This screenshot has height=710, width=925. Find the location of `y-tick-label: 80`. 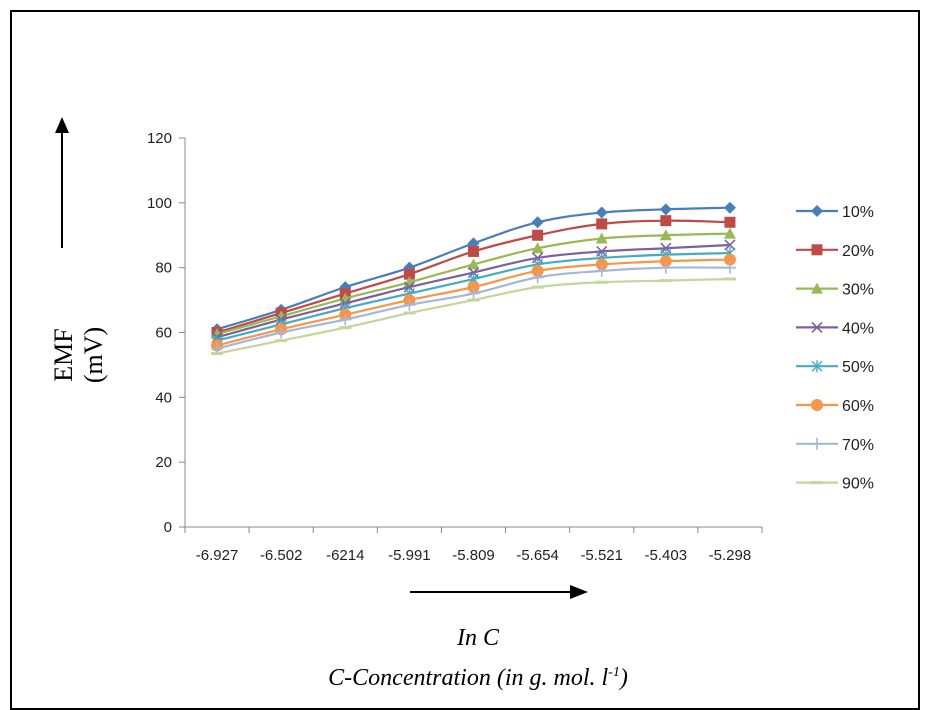

y-tick-label: 80 is located at coordinates (163, 268).